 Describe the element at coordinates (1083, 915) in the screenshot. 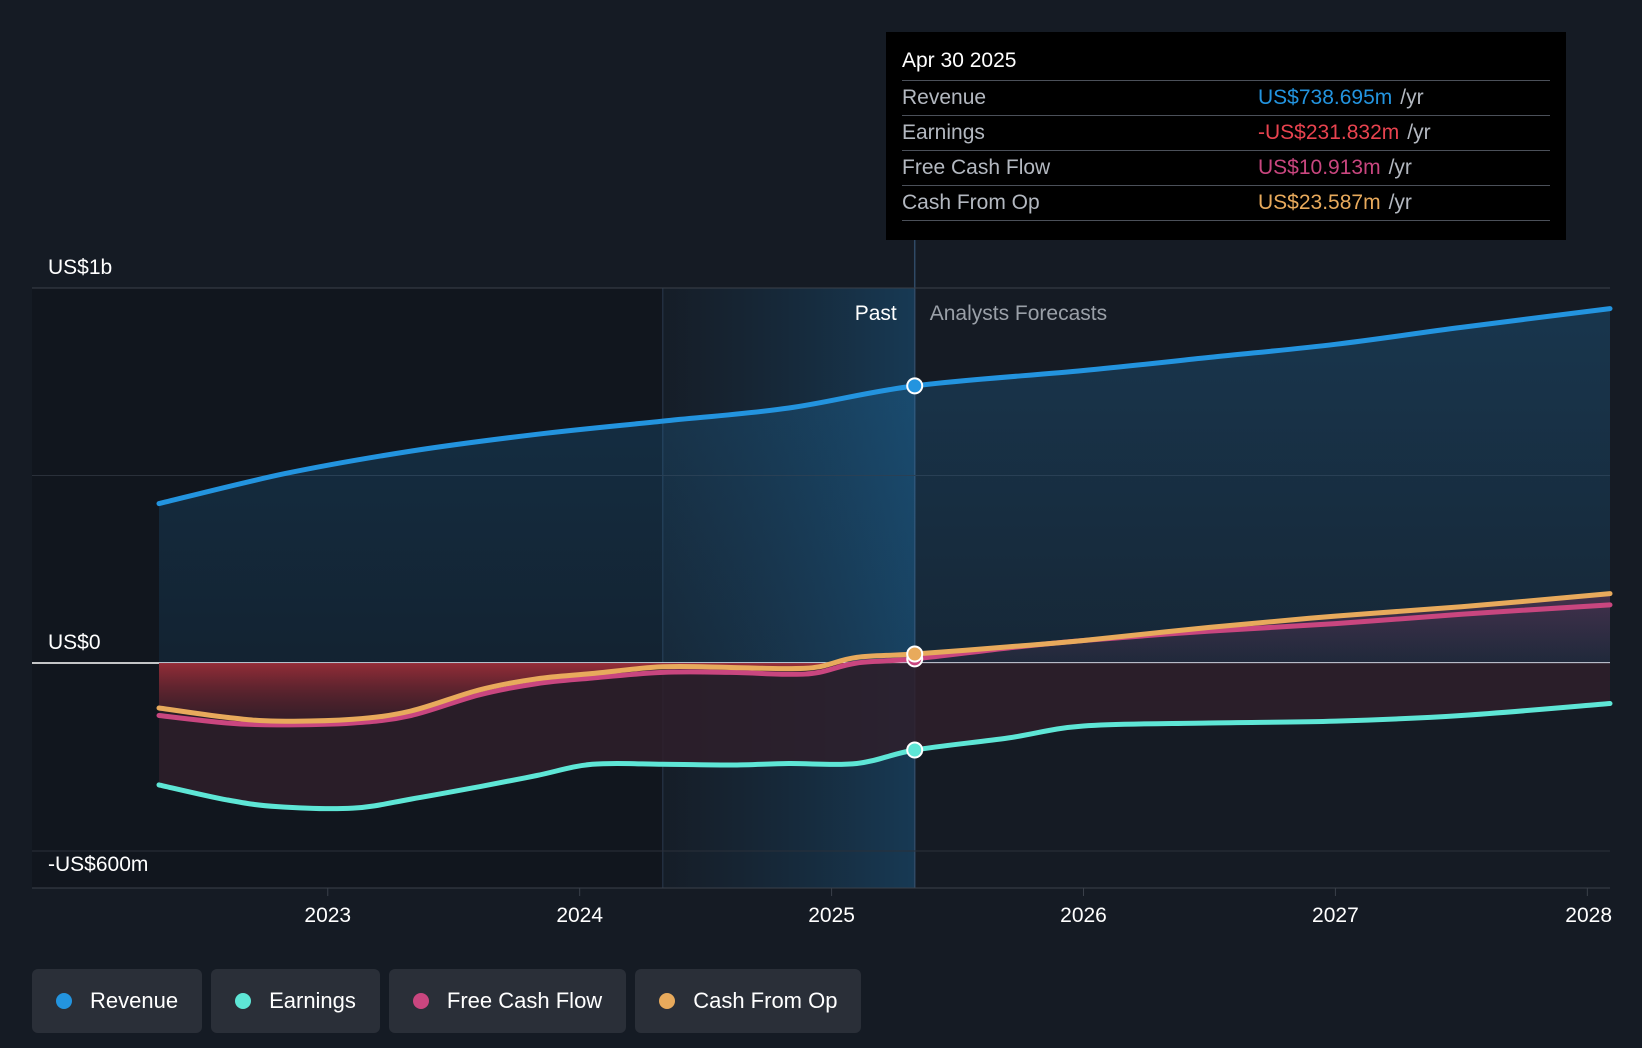

I see `x-tick-label: 2026` at that location.